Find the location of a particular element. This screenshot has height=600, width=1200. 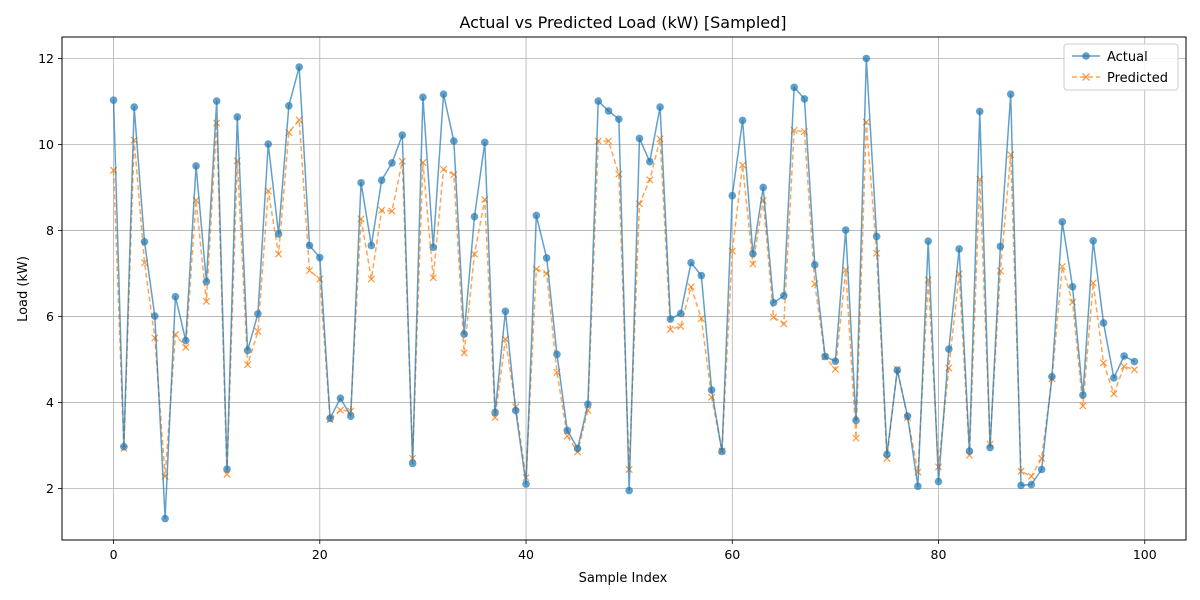

y-axis-label: Load (kW) is located at coordinates (23, 289).